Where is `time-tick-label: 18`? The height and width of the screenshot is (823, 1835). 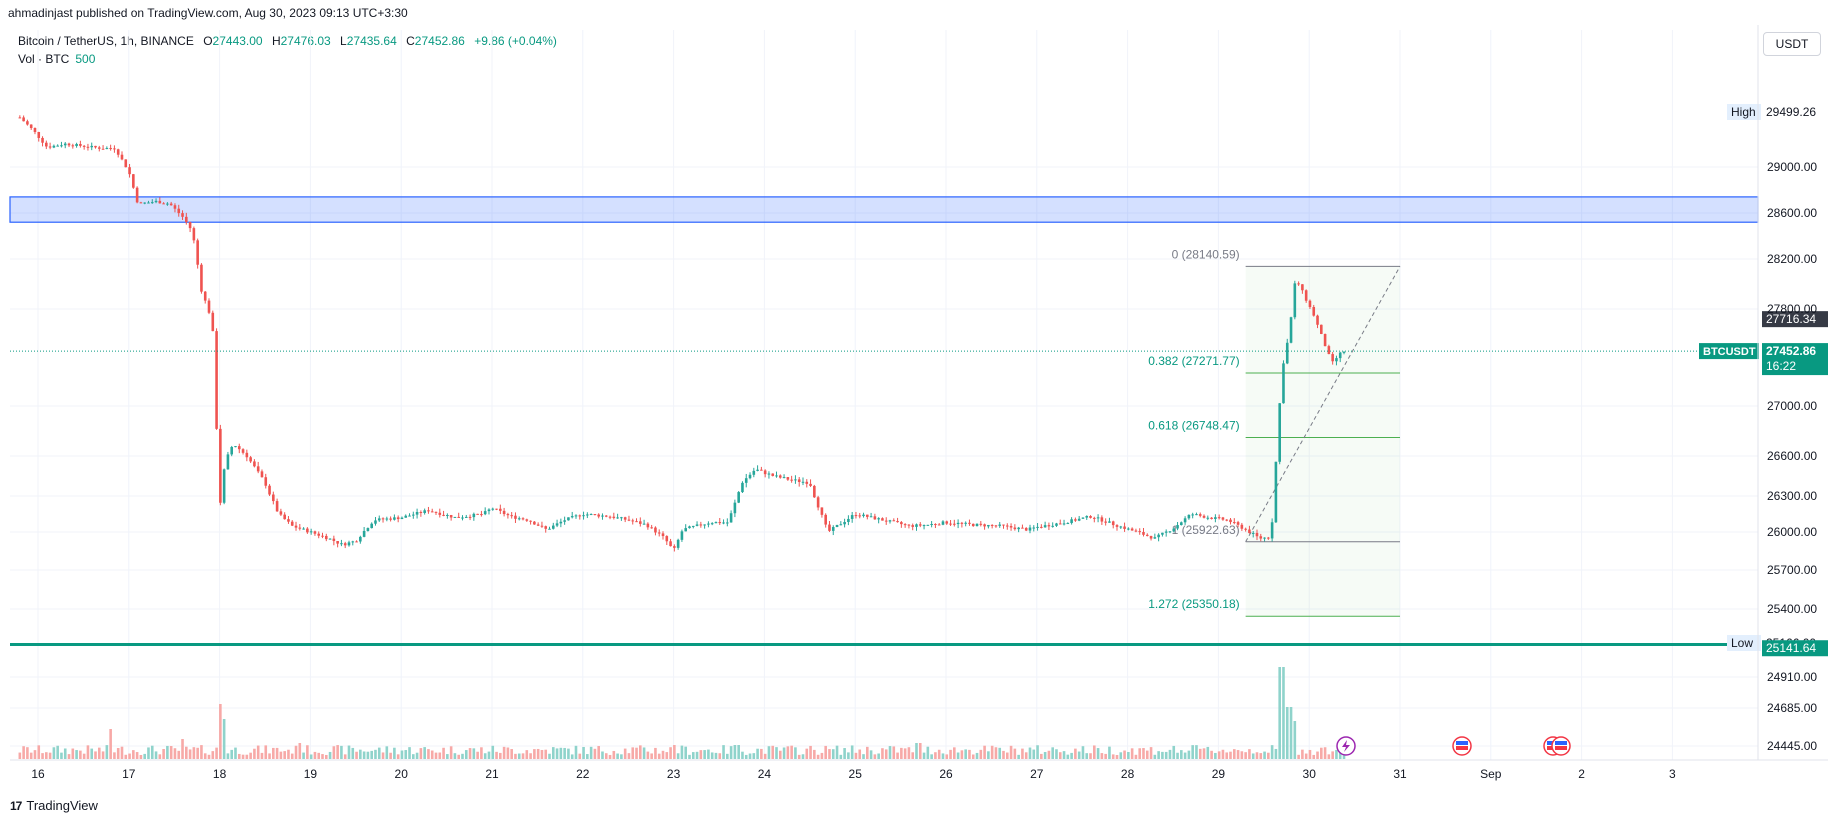 time-tick-label: 18 is located at coordinates (220, 774).